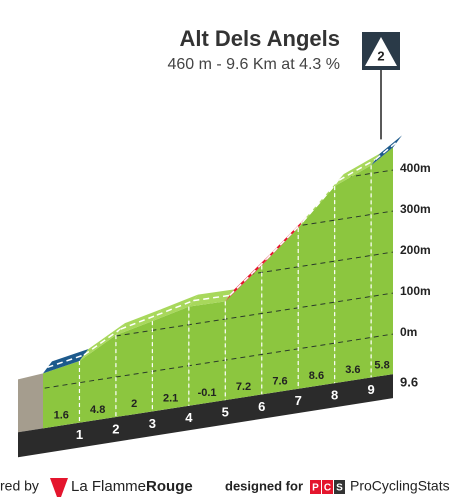 The width and height of the screenshot is (455, 503). I want to click on pcs-letter: P, so click(315, 488).